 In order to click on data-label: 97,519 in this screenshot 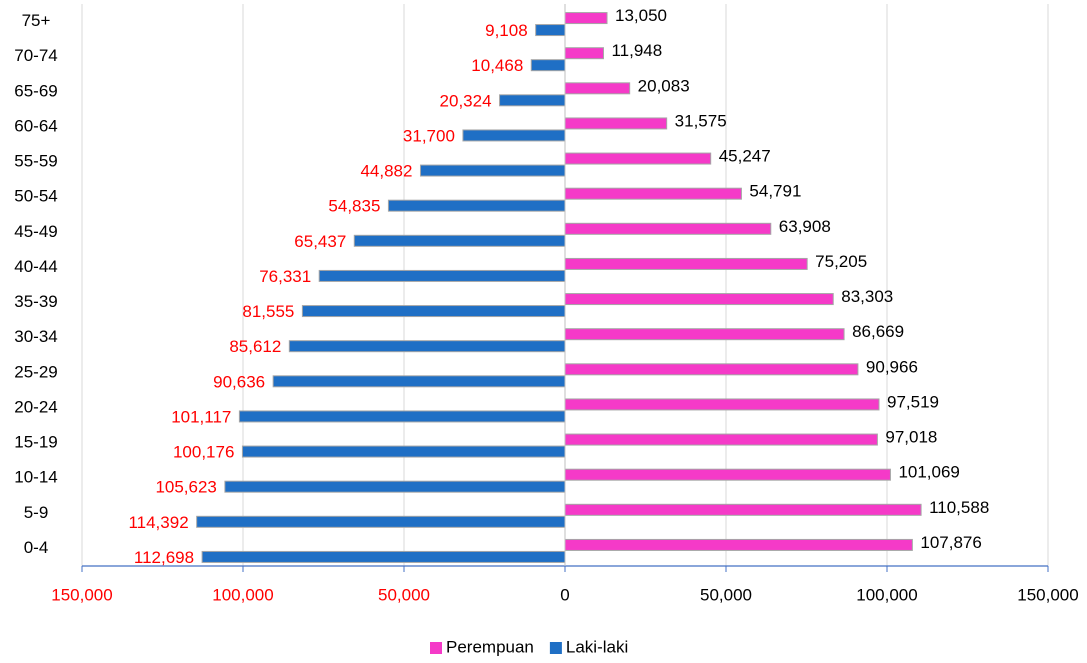, I will do `click(913, 401)`.